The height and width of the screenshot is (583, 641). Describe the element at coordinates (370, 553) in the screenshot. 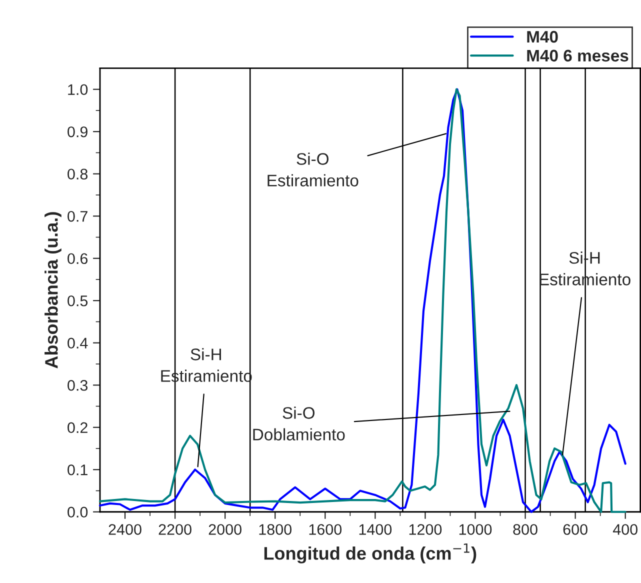

I see `x-axis-title: Longitud de onda (cm$^{−1}$)` at that location.